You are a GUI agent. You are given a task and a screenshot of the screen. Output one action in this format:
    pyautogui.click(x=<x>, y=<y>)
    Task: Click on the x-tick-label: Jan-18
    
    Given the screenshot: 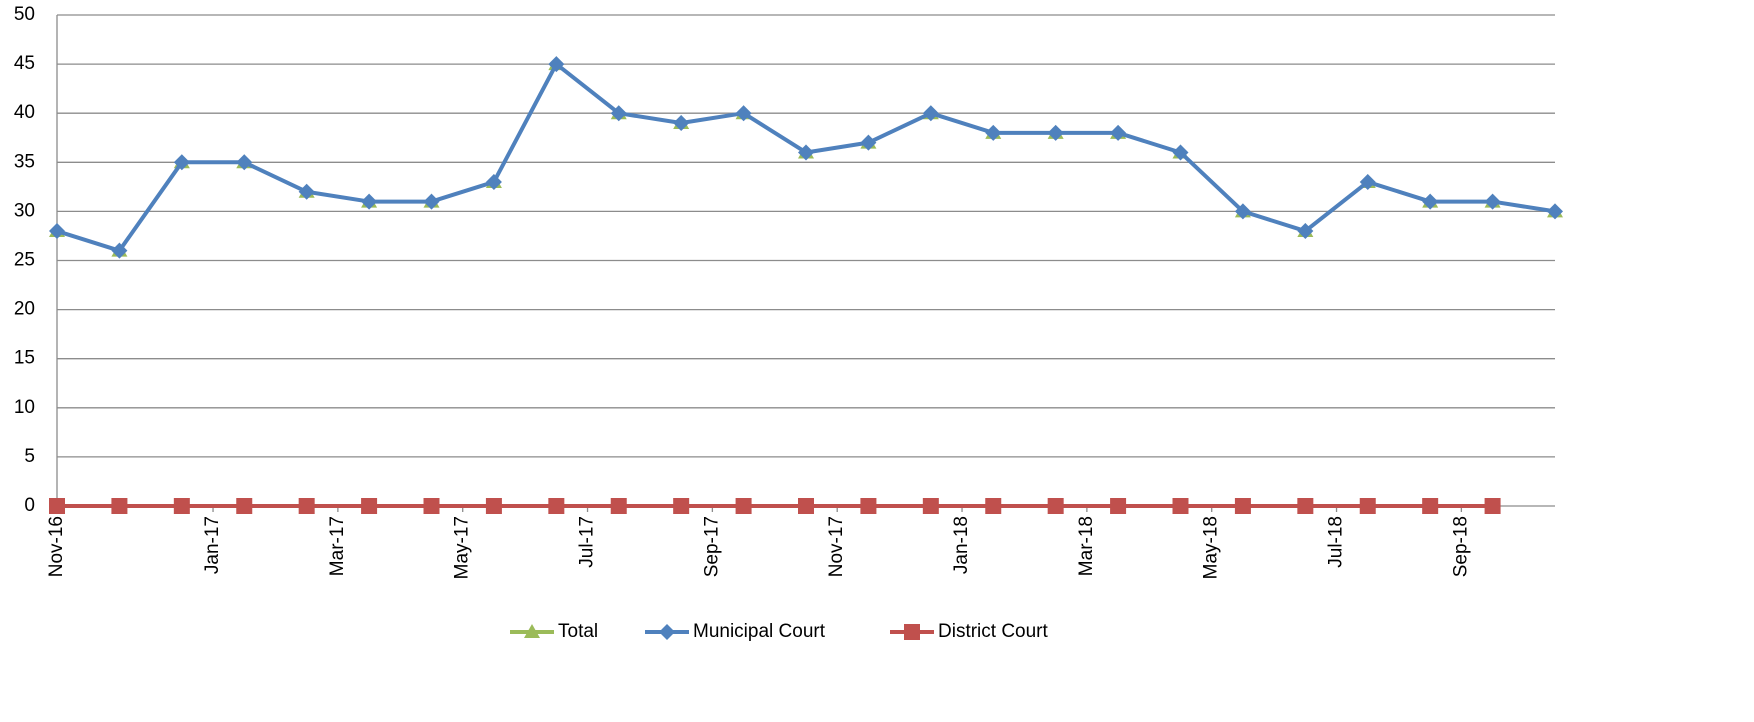 What is the action you would take?
    pyautogui.click(x=961, y=545)
    